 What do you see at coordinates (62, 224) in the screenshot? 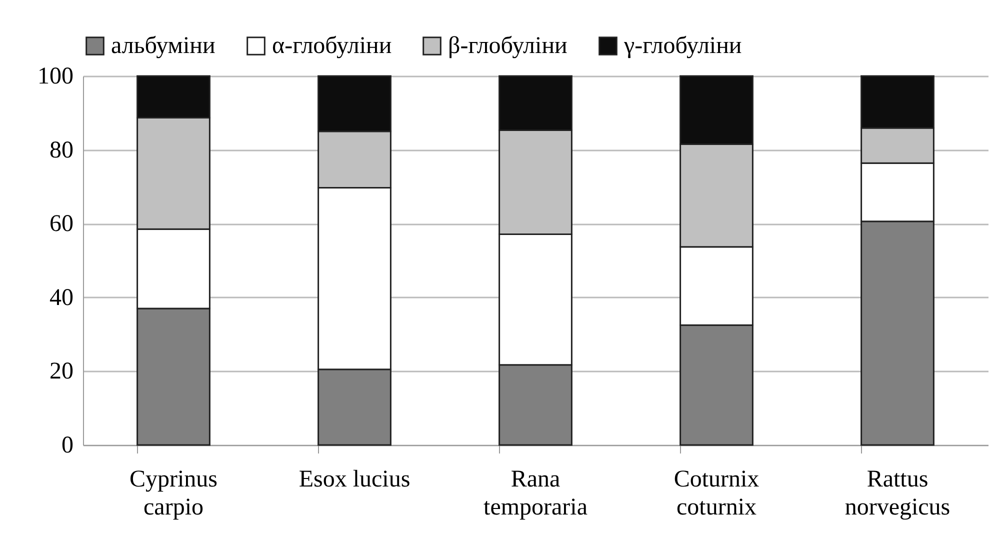
I see `y-tick-label: 60` at bounding box center [62, 224].